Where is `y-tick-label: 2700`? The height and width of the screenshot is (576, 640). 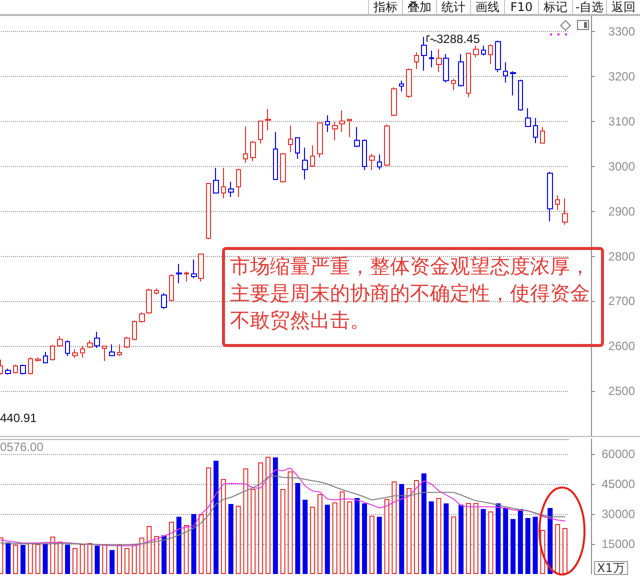 y-tick-label: 2700 is located at coordinates (621, 301).